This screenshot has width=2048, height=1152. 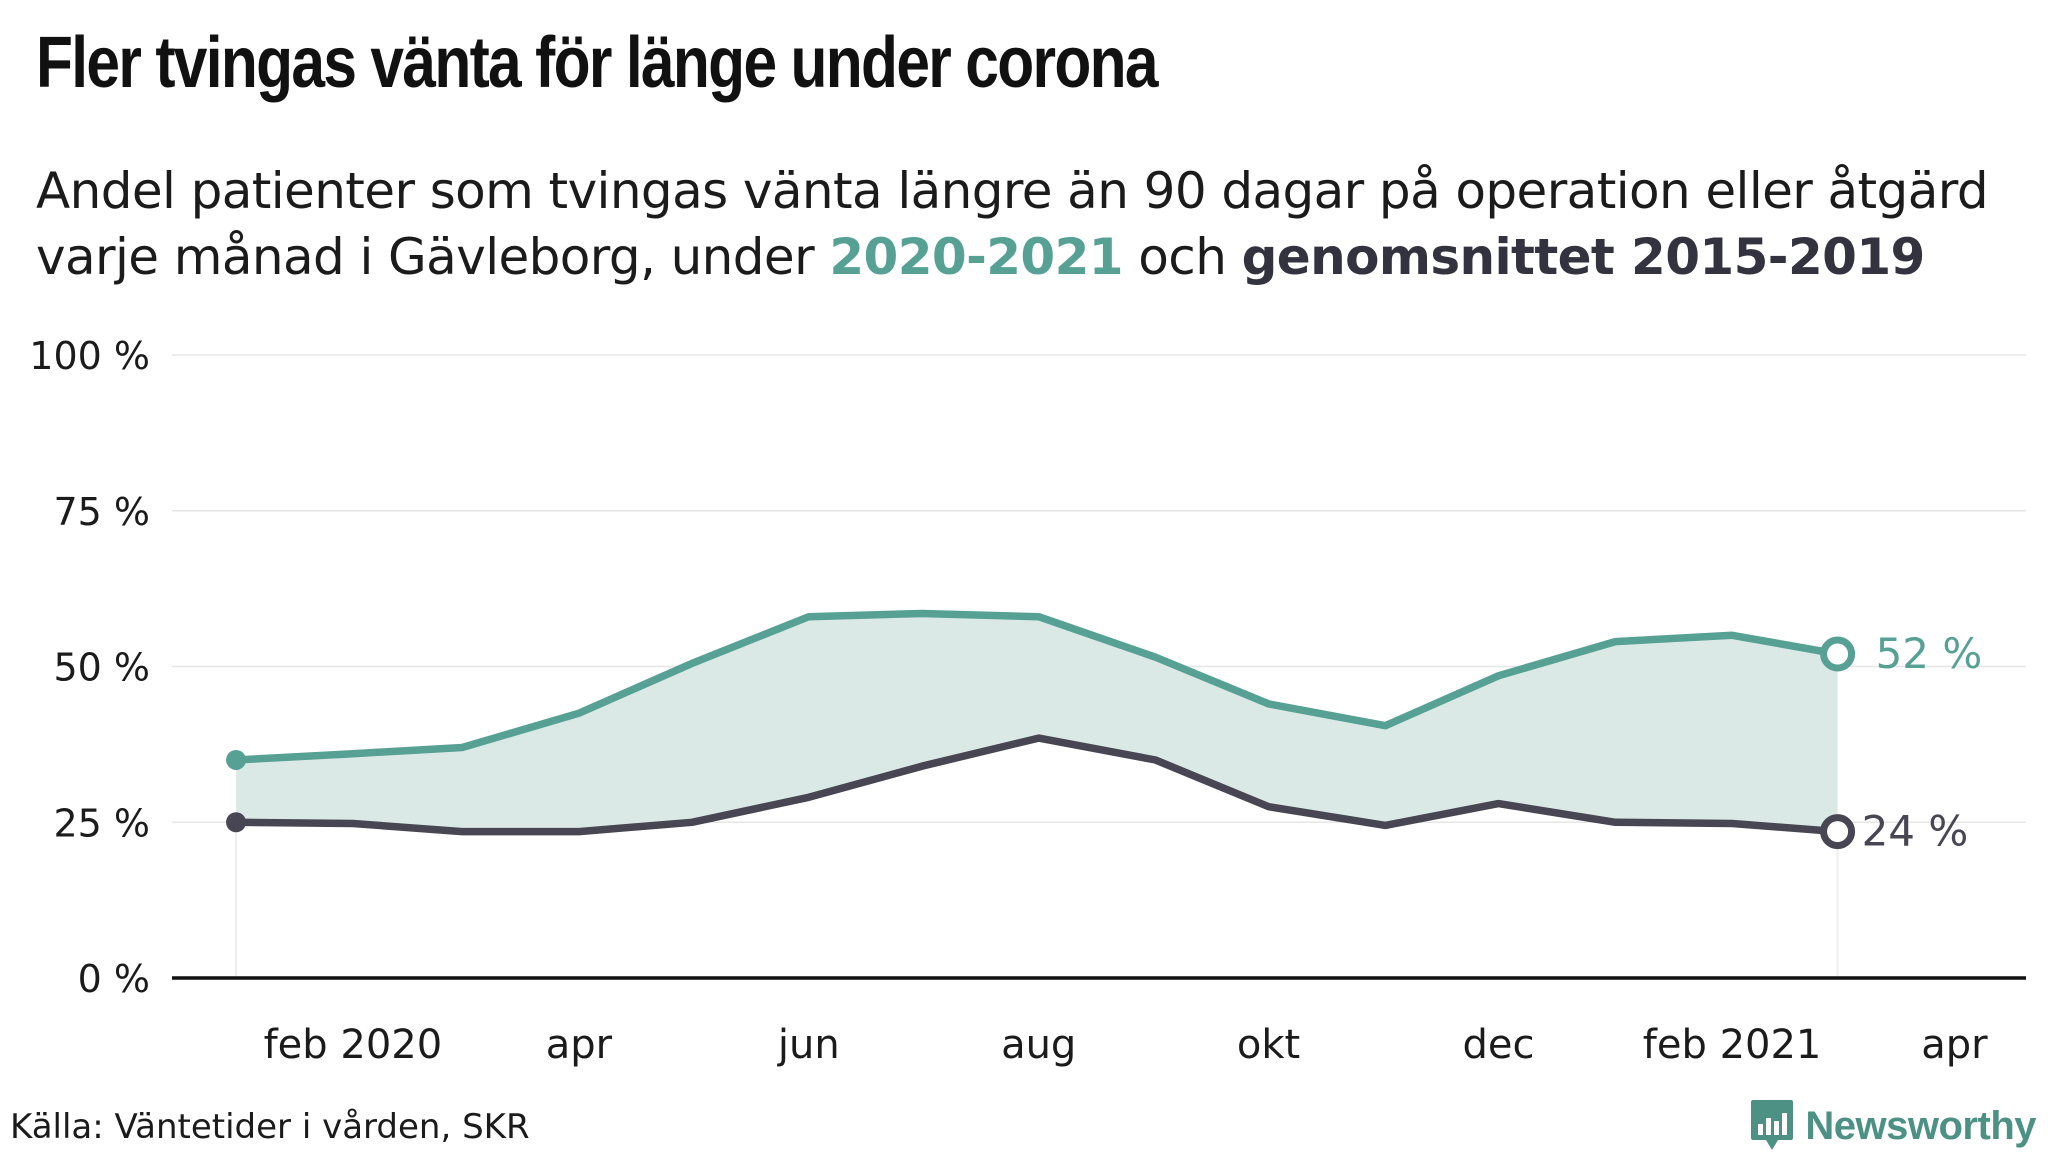 I want to click on series-line-average, so click(x=1037, y=785).